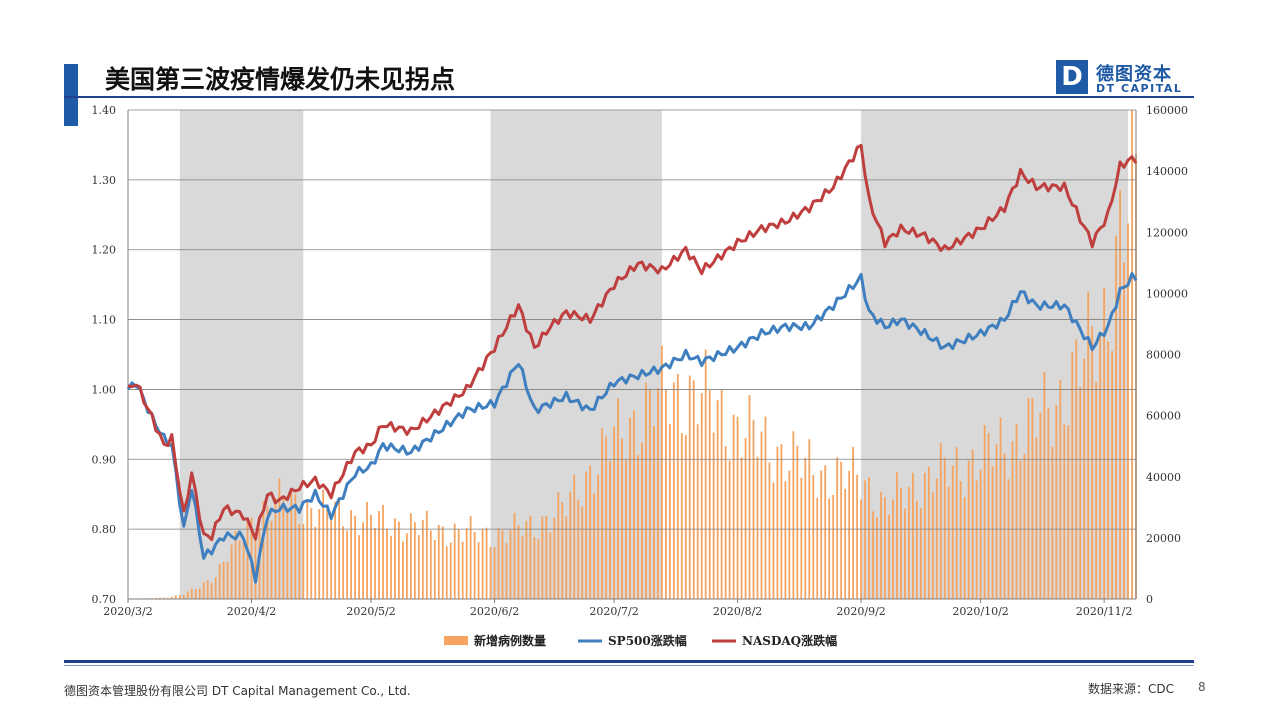 This screenshot has width=1280, height=720. I want to click on y-right-tick-label: 160000, so click(1167, 110).